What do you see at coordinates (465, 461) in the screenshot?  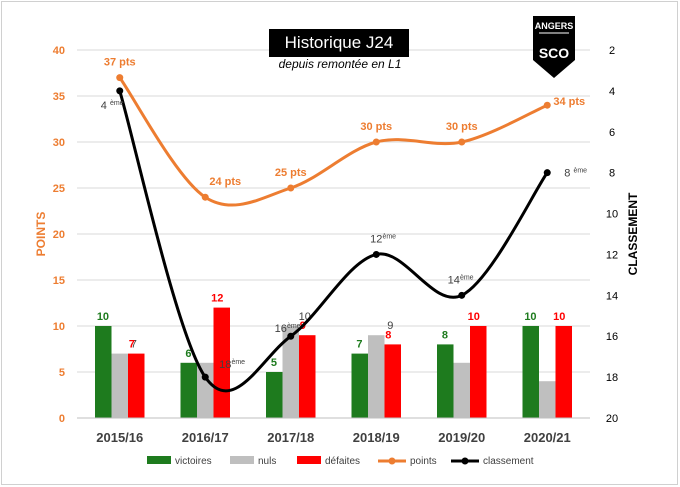 I see `legend-marker-classement` at bounding box center [465, 461].